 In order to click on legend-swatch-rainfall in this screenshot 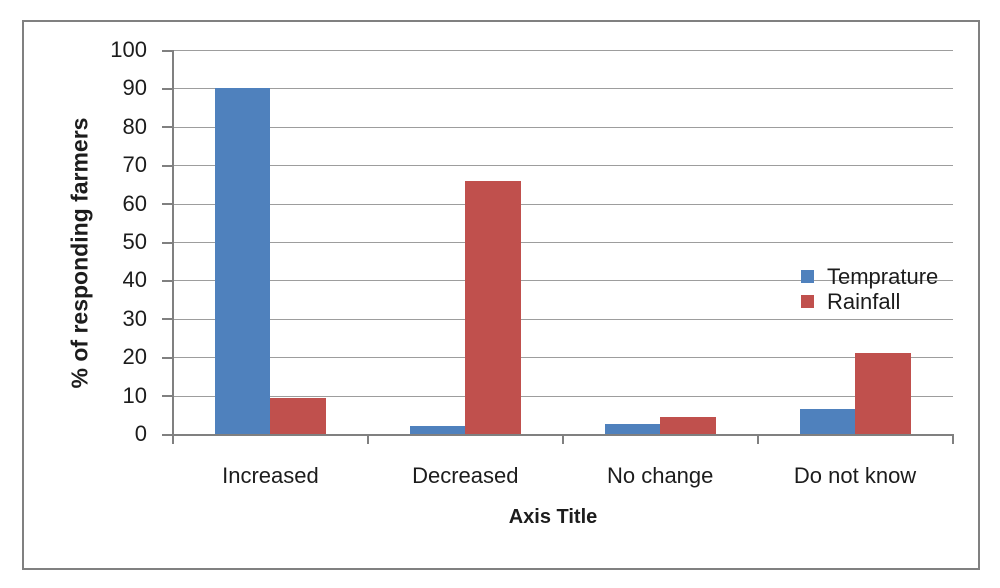, I will do `click(807, 301)`.